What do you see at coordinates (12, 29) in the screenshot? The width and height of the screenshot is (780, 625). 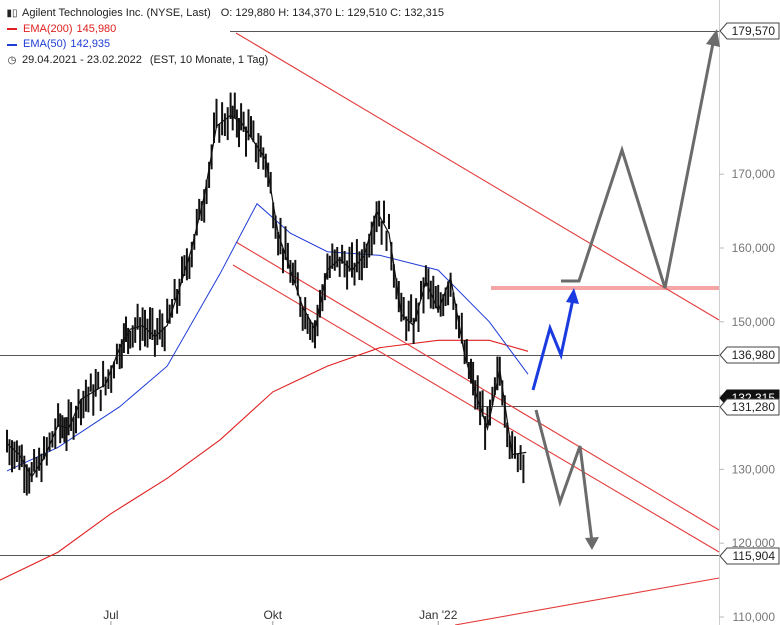 I see `ema200-swatch` at bounding box center [12, 29].